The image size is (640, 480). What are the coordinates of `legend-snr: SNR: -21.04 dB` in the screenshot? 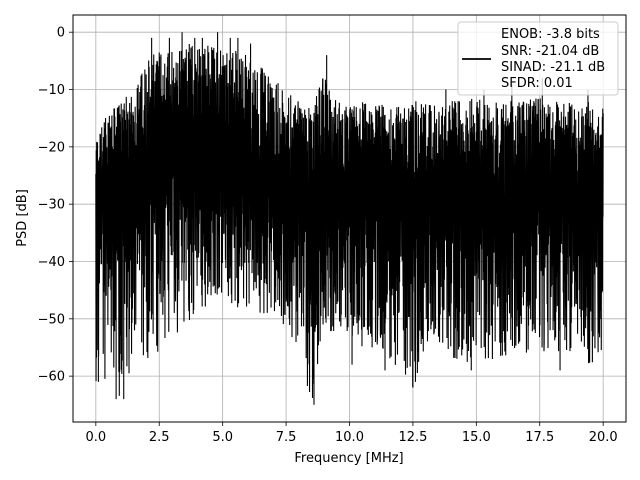 It's located at (550, 51).